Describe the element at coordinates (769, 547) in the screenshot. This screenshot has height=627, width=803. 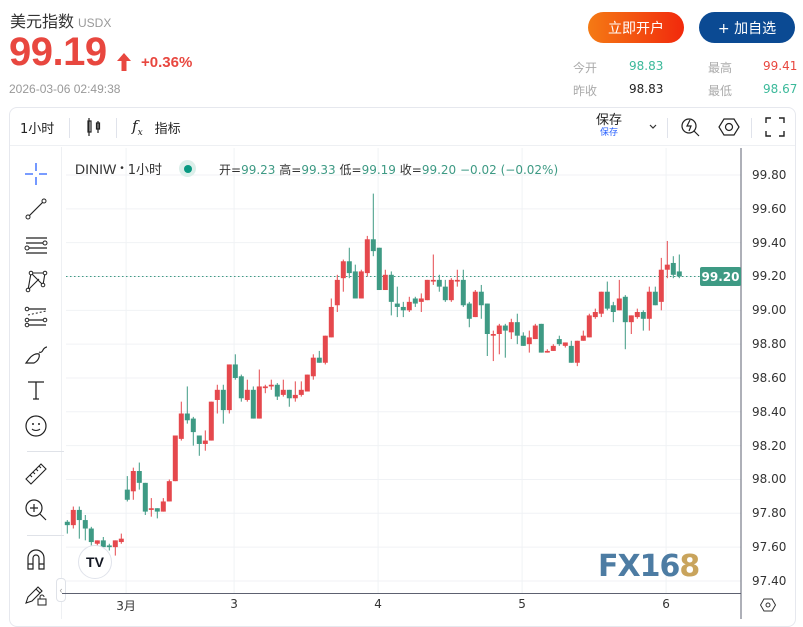
I see `y-tick-label: 97.60` at that location.